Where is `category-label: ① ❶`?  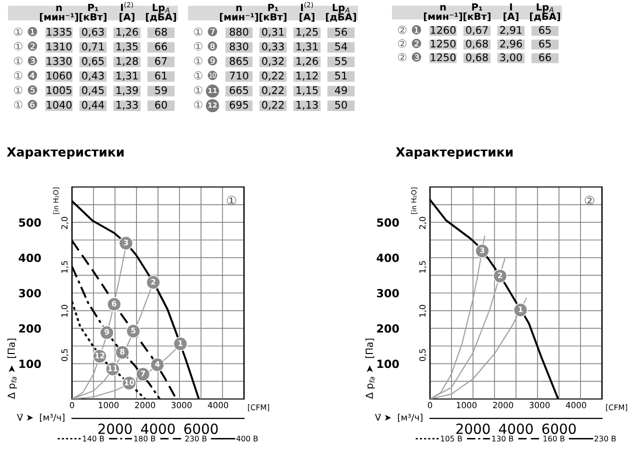
category-label: ① ❶ is located at coordinates (26, 31).